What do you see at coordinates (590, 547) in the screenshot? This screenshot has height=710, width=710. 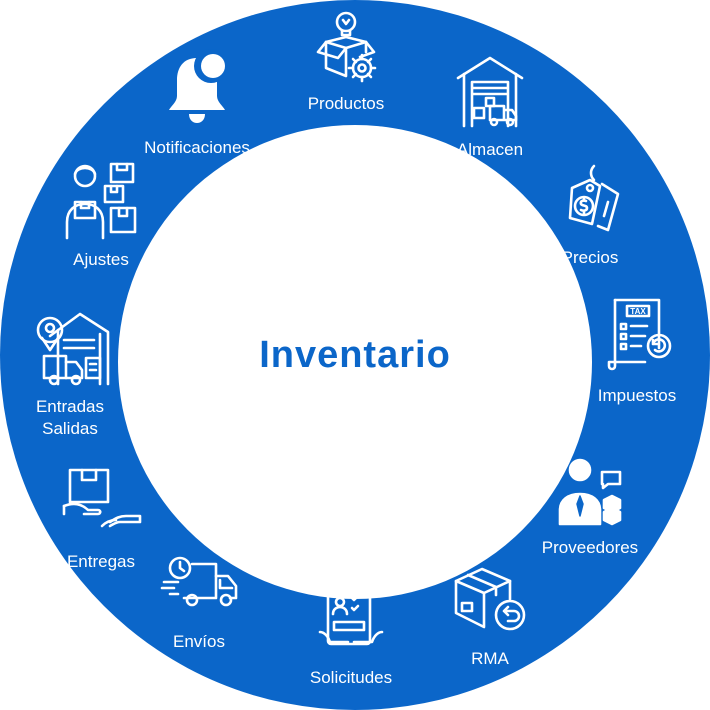 I see `label-proveedores: Proveedores` at bounding box center [590, 547].